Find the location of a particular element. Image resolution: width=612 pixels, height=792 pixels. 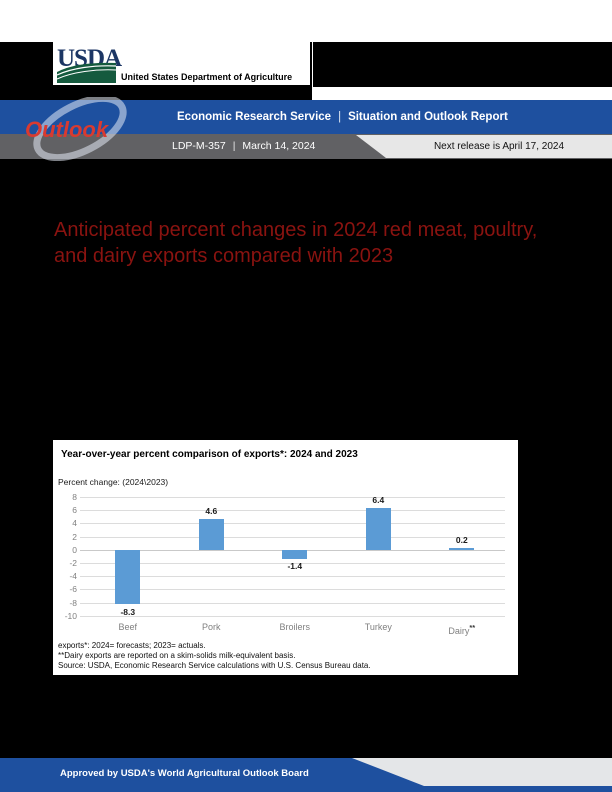

next-release-text: Next release is April 17, 2024 is located at coordinates (499, 146).